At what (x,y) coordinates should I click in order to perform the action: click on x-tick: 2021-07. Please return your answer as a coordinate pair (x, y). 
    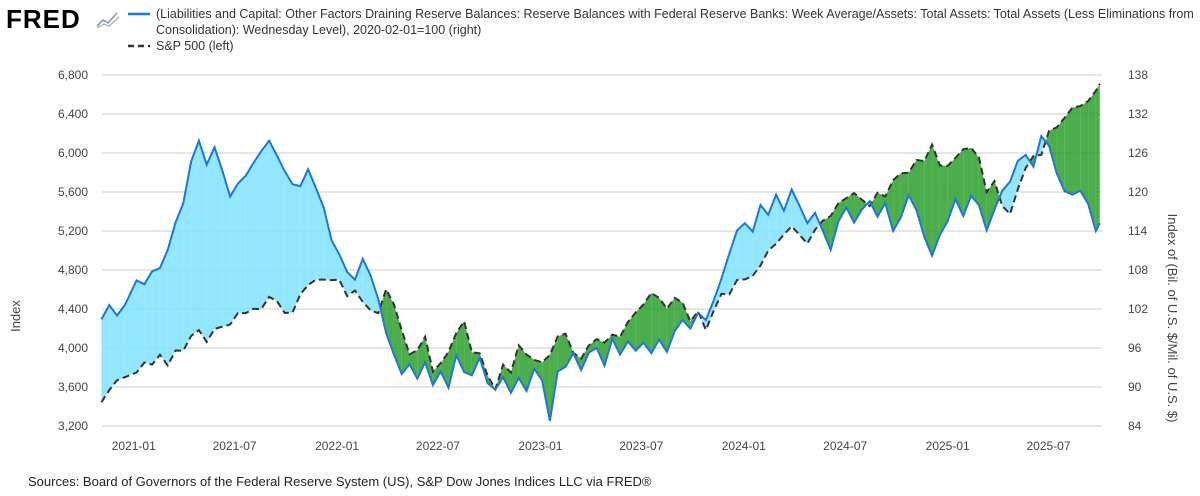
    Looking at the image, I should click on (235, 446).